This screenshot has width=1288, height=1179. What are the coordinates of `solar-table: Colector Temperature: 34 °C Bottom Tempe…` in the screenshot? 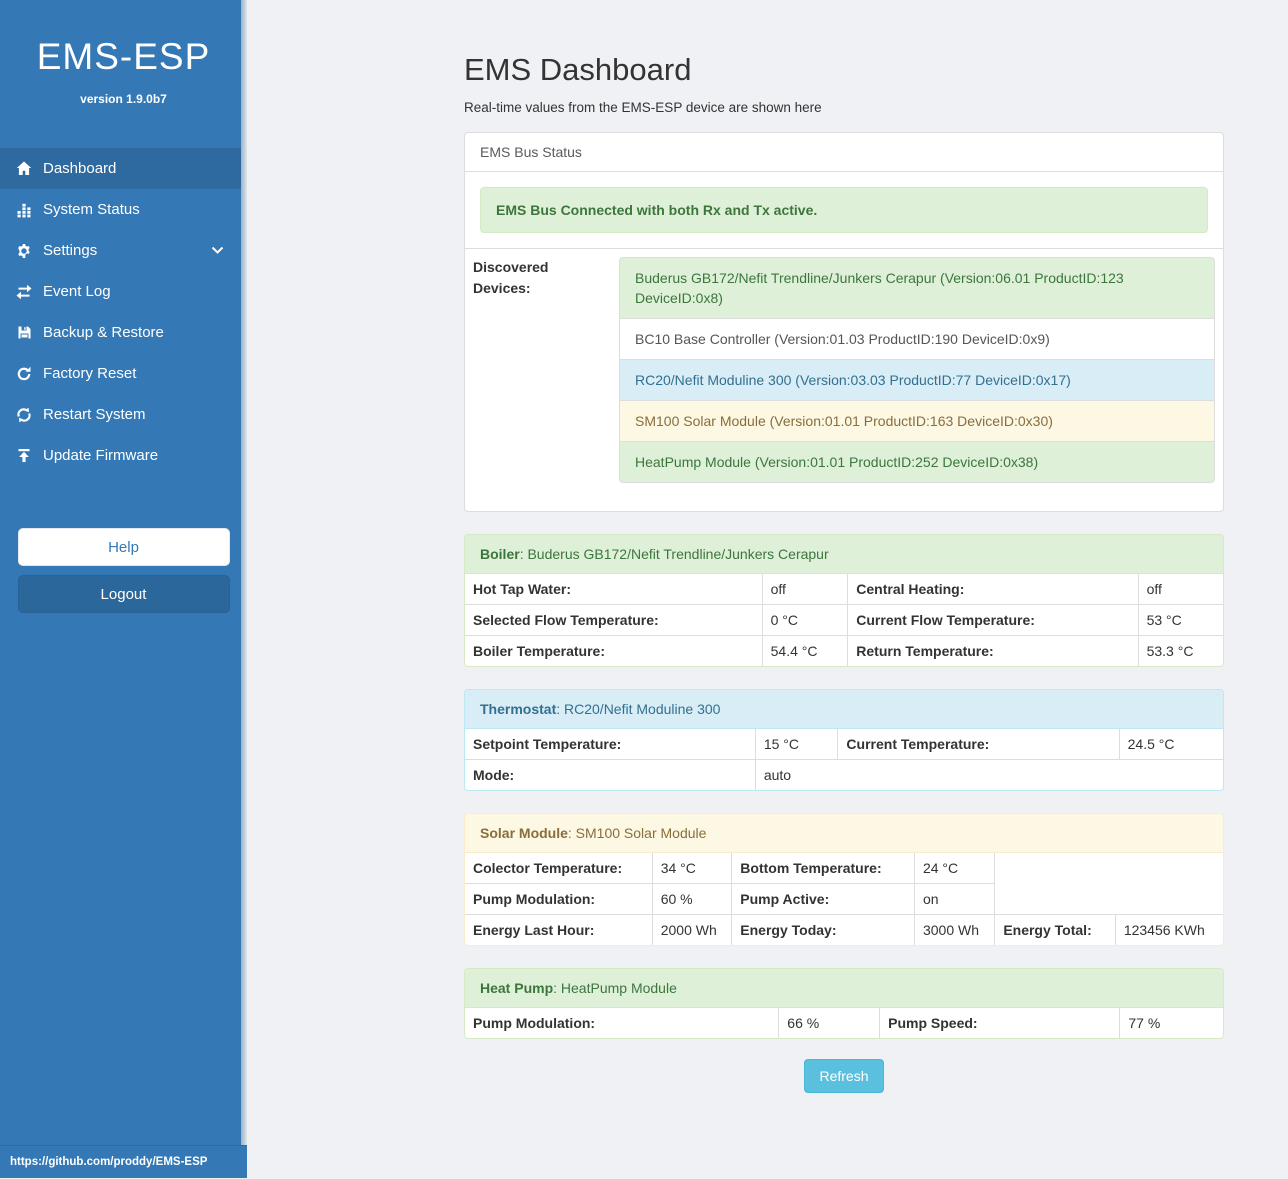 It's located at (844, 899).